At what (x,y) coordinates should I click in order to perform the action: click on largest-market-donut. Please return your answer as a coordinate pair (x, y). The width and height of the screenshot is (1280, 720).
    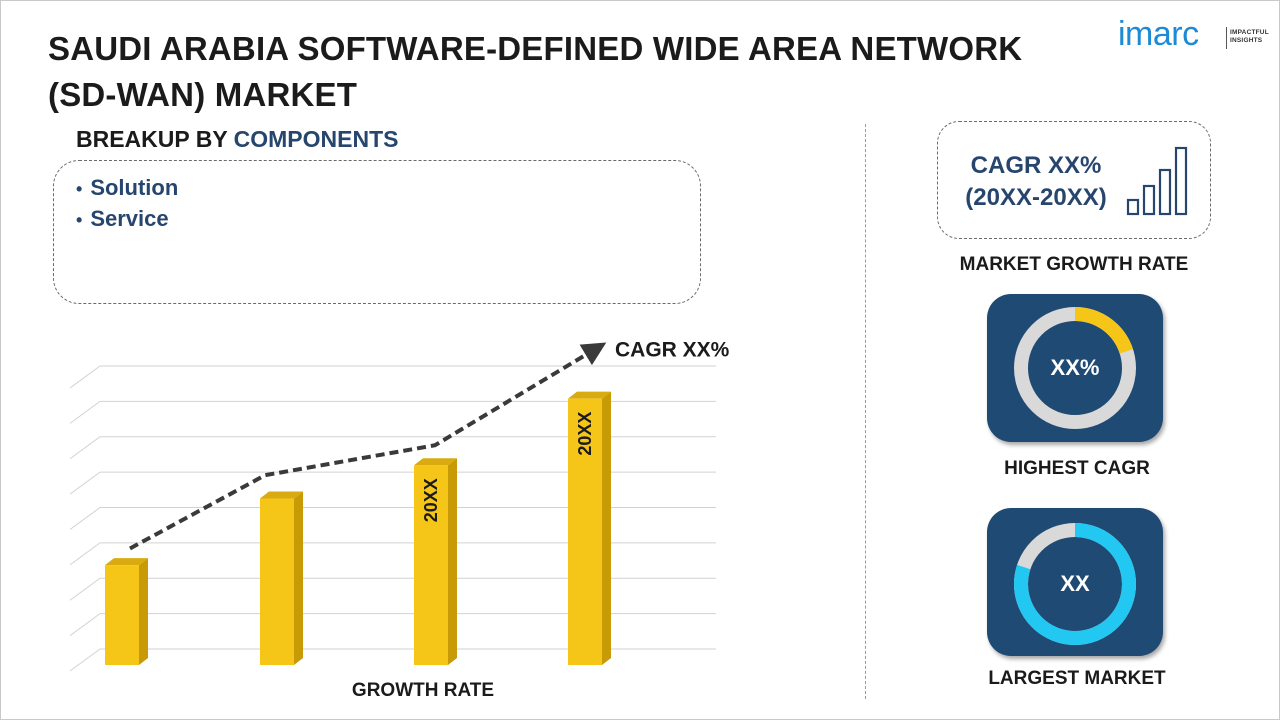
    Looking at the image, I should click on (1075, 584).